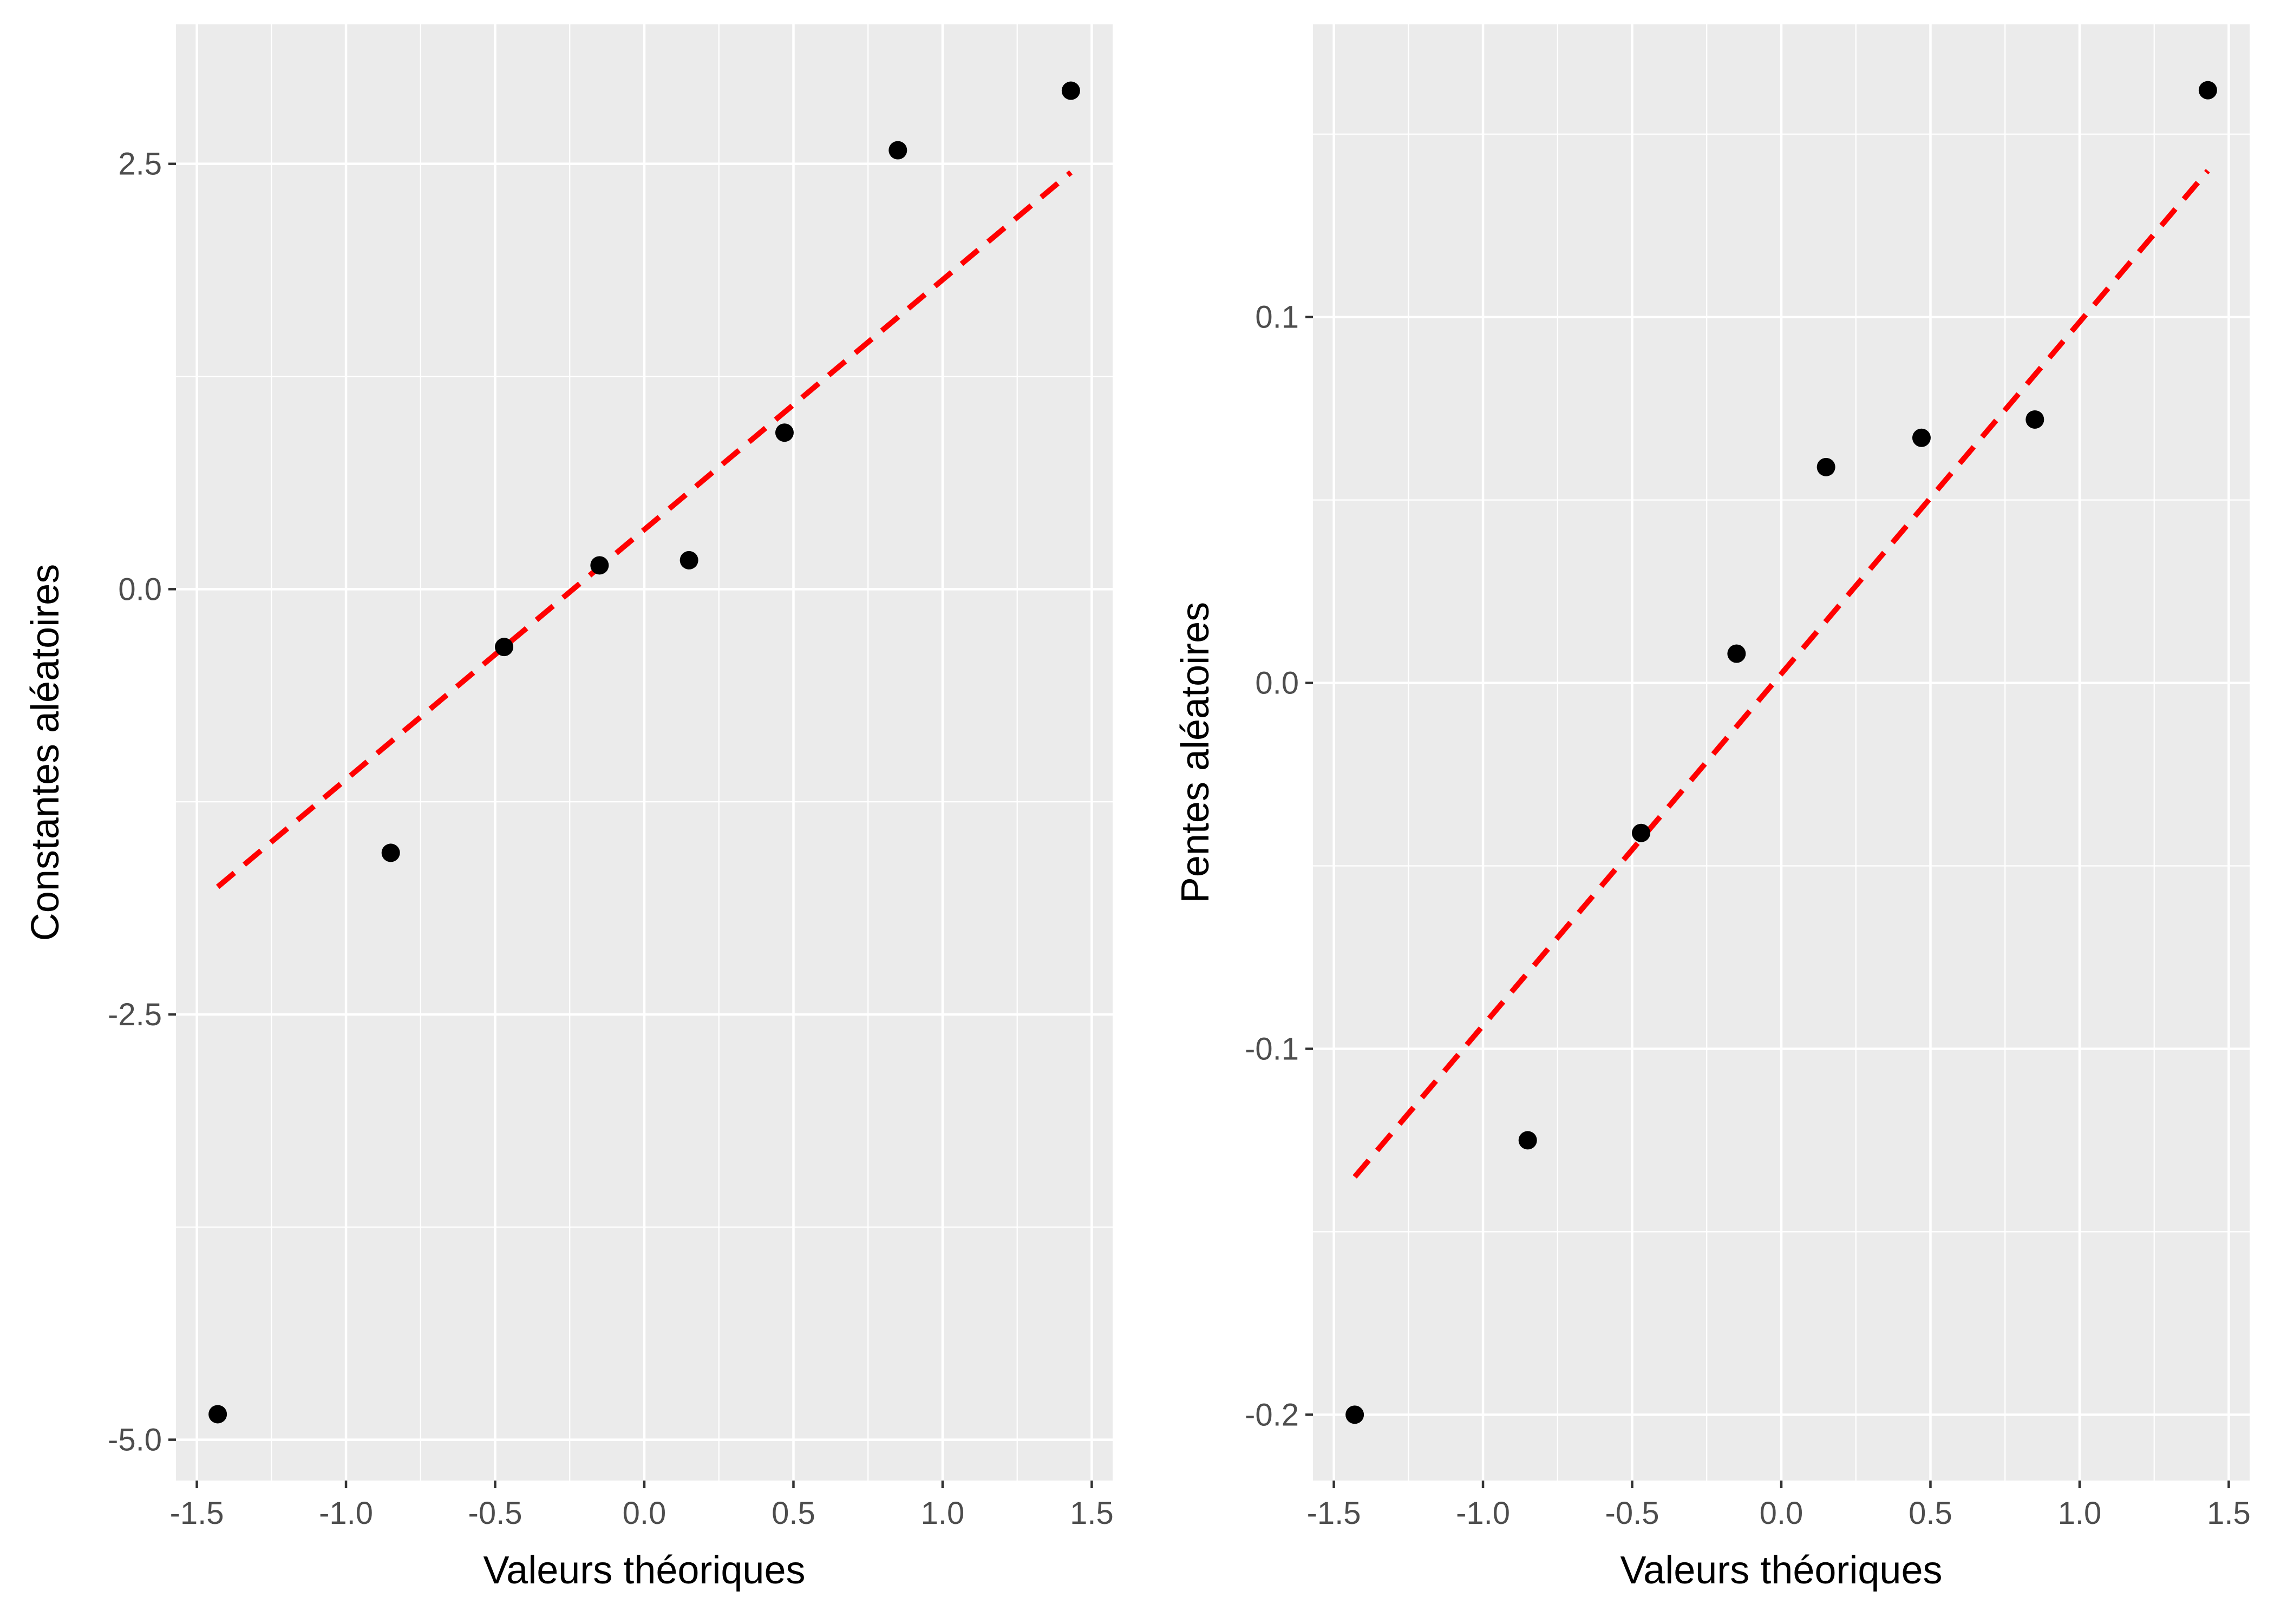  What do you see at coordinates (1272, 1414) in the screenshot?
I see `y-tick-label: -0.2` at bounding box center [1272, 1414].